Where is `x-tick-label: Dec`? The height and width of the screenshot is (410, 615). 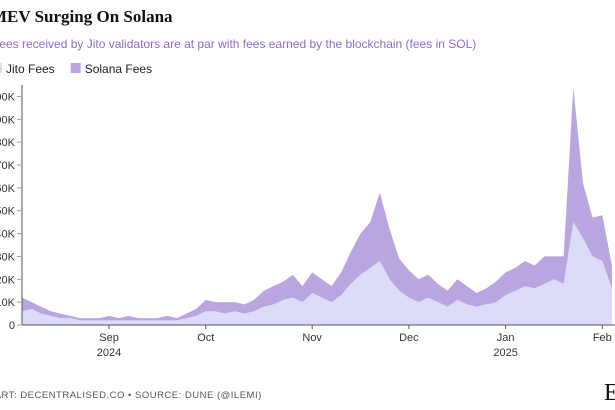 x-tick-label: Dec is located at coordinates (409, 338).